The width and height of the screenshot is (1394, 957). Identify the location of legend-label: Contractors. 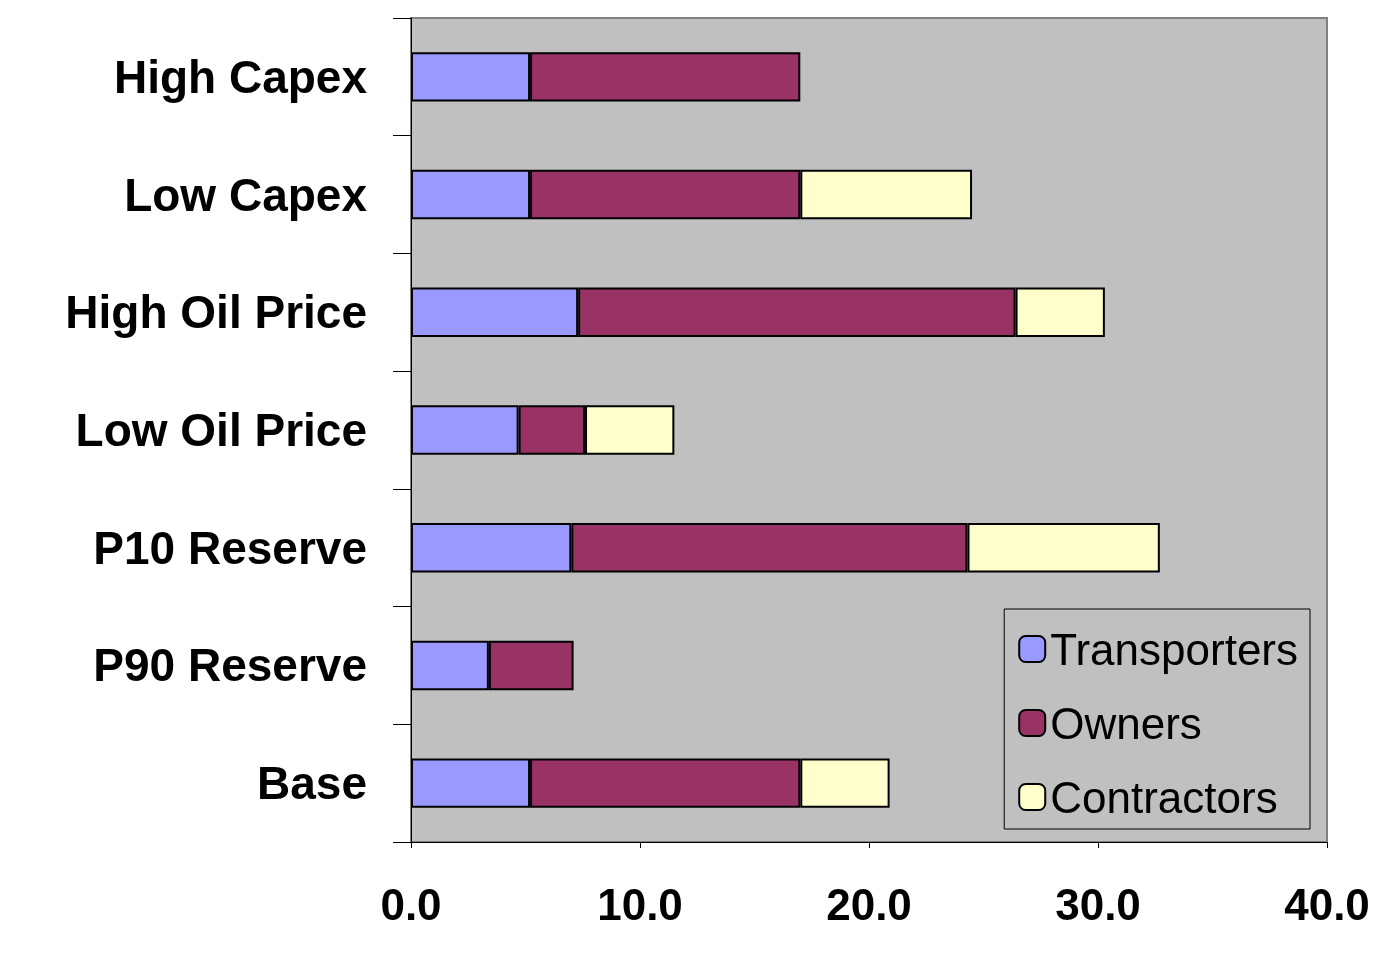
(1164, 797).